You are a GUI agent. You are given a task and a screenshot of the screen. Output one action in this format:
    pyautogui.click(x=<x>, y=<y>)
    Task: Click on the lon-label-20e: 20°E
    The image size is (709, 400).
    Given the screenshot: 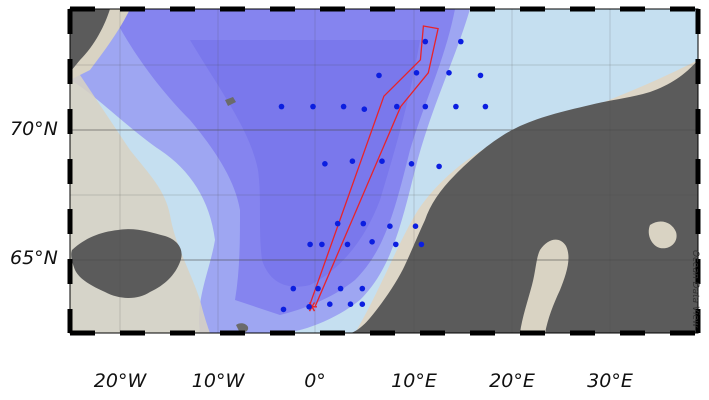 What is the action you would take?
    pyautogui.click(x=512, y=381)
    